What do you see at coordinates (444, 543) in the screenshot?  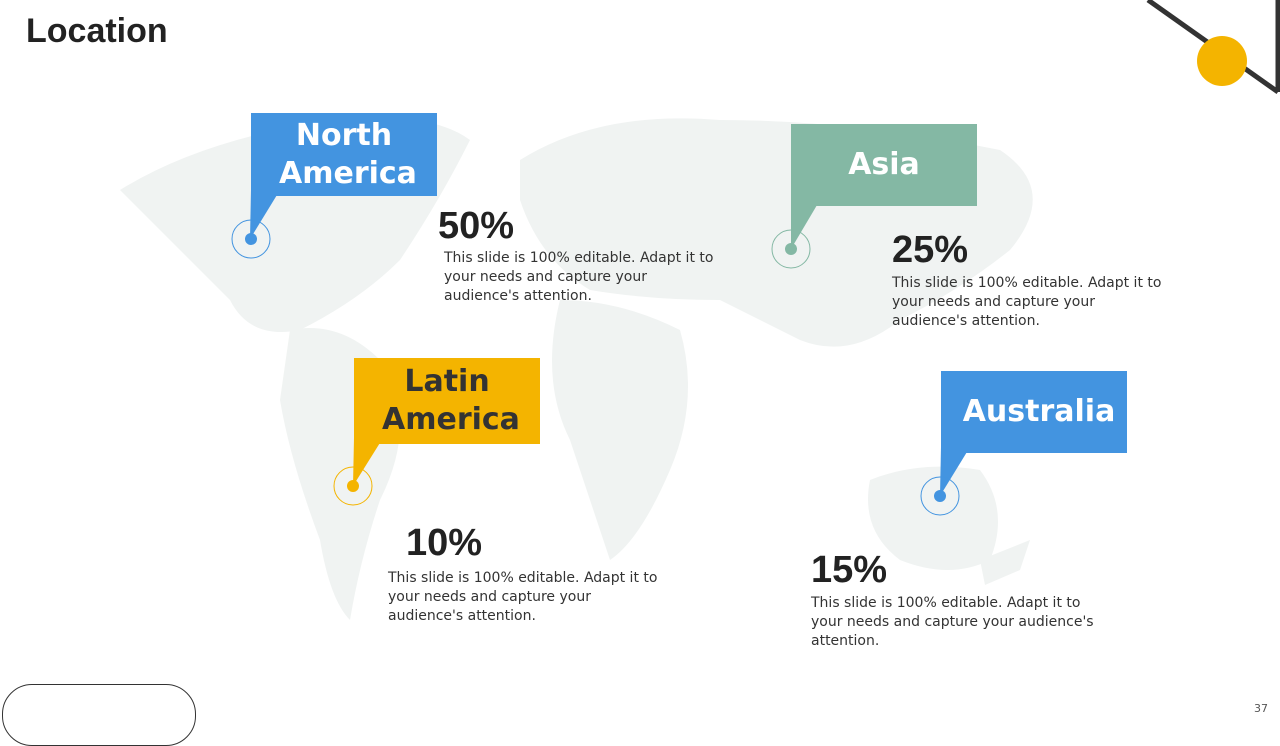 I see `latin-america-percent: 10%` at bounding box center [444, 543].